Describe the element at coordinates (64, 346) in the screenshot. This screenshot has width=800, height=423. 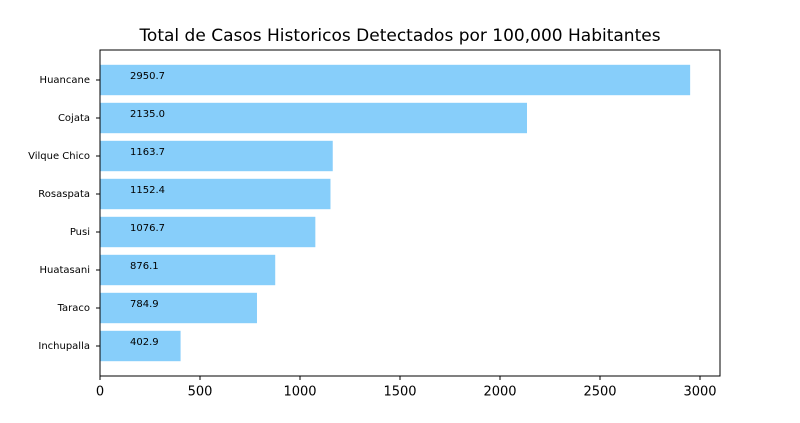
I see `y-tick-label: Inchupalla` at that location.